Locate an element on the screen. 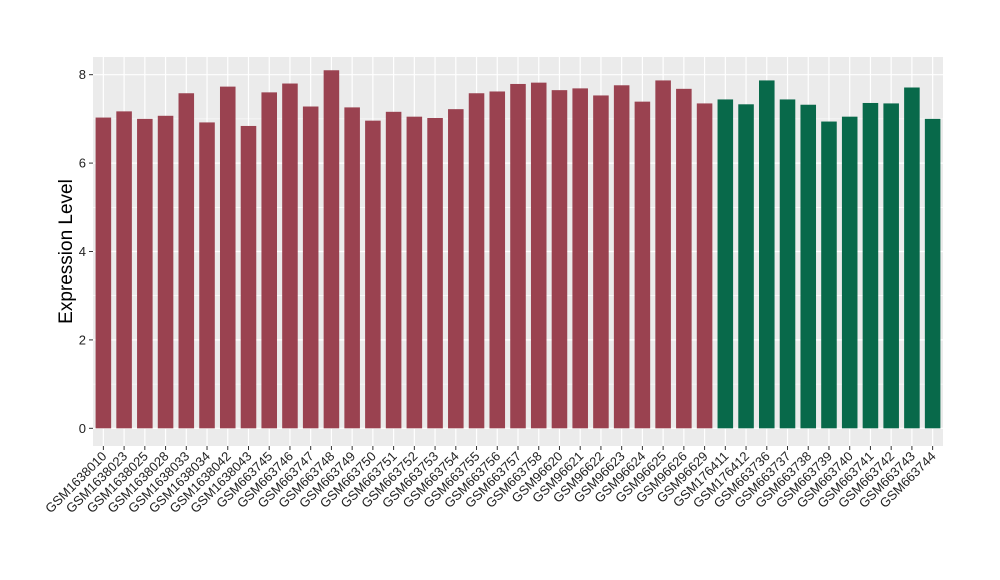 This screenshot has width=1000, height=580. bar-GSM96629 is located at coordinates (704, 266).